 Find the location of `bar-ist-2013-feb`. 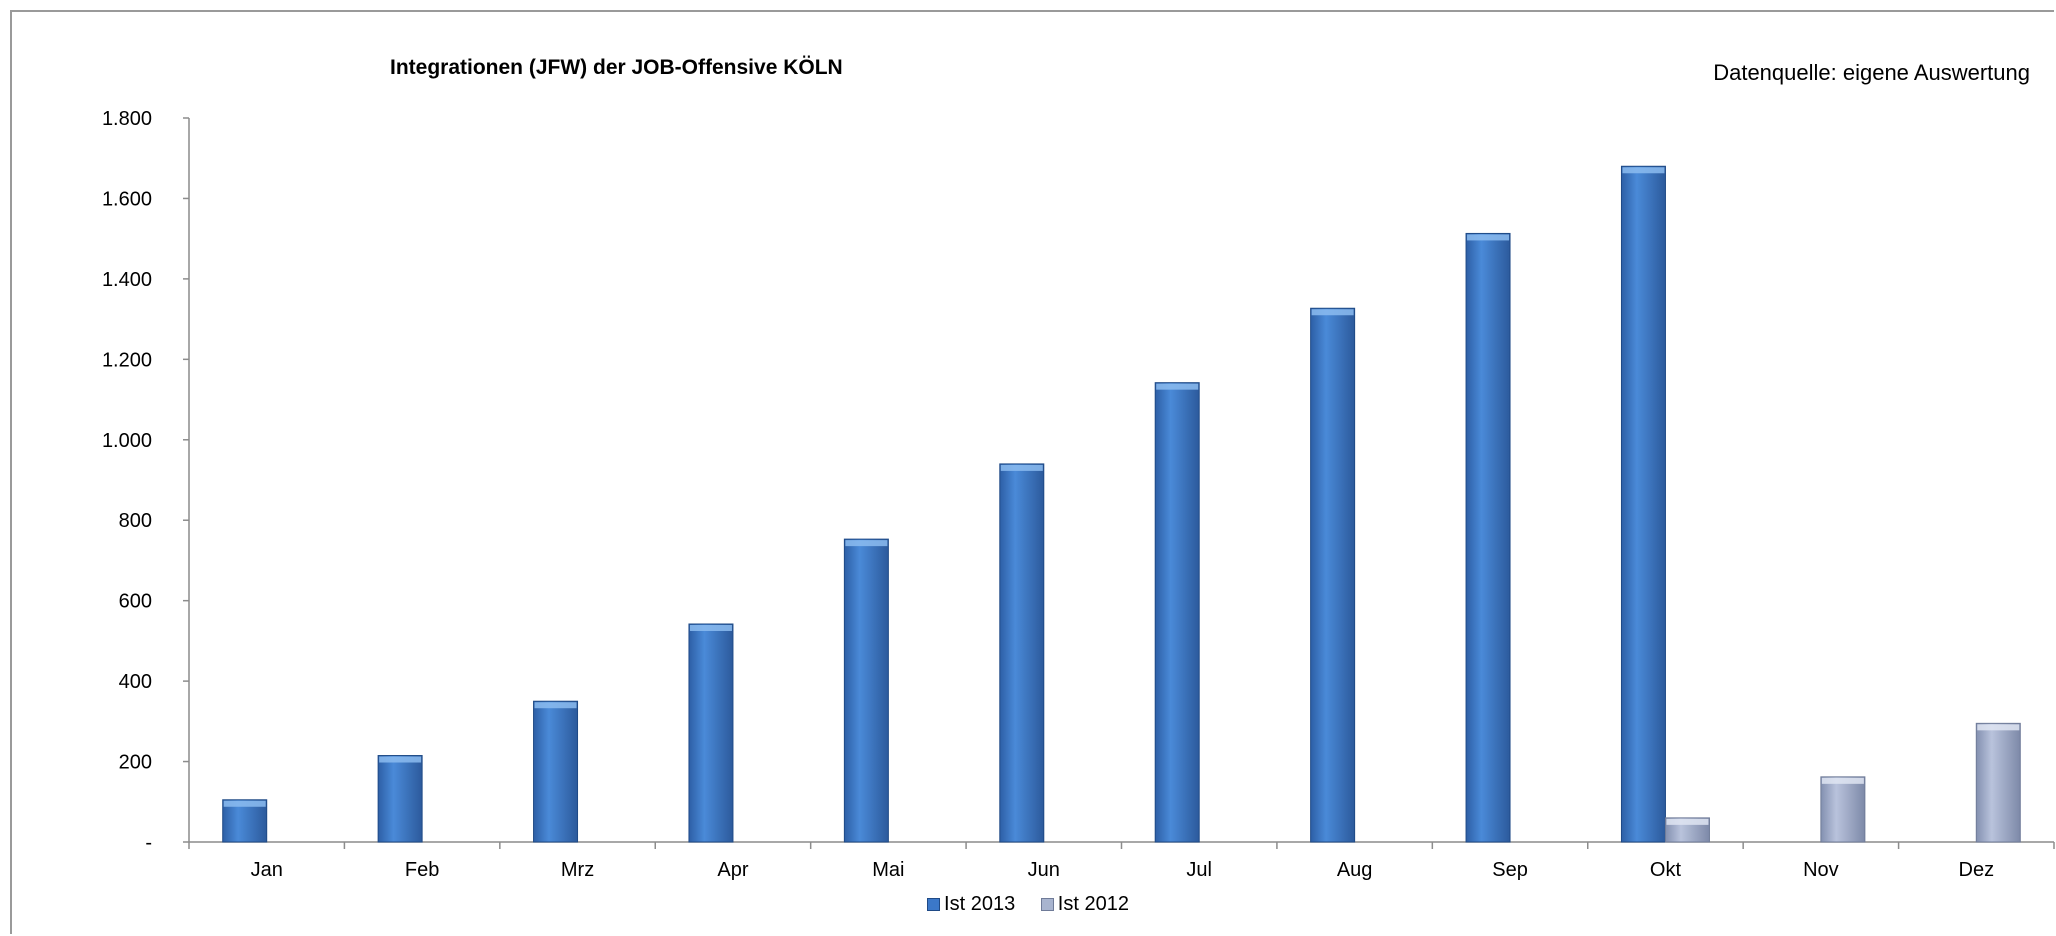

bar-ist-2013-feb is located at coordinates (400, 799).